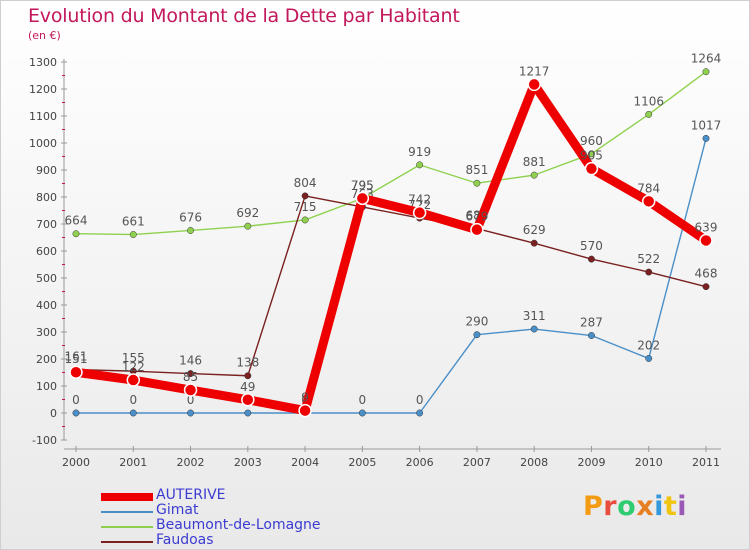 Image resolution: width=750 pixels, height=550 pixels. I want to click on data-label-beaumont-de-lomagne: 664, so click(76, 221).